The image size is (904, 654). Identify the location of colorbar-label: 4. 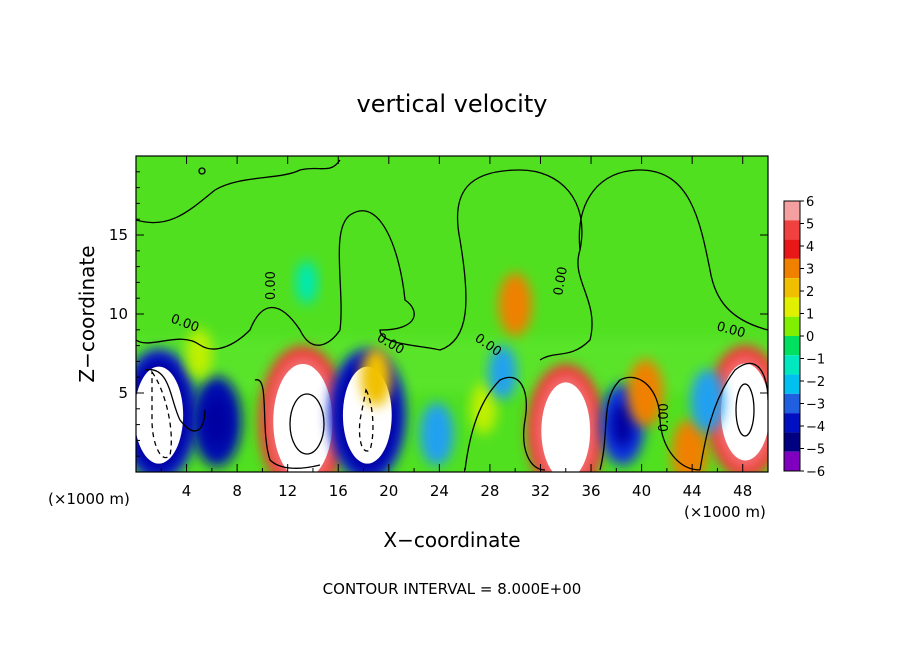
(810, 247).